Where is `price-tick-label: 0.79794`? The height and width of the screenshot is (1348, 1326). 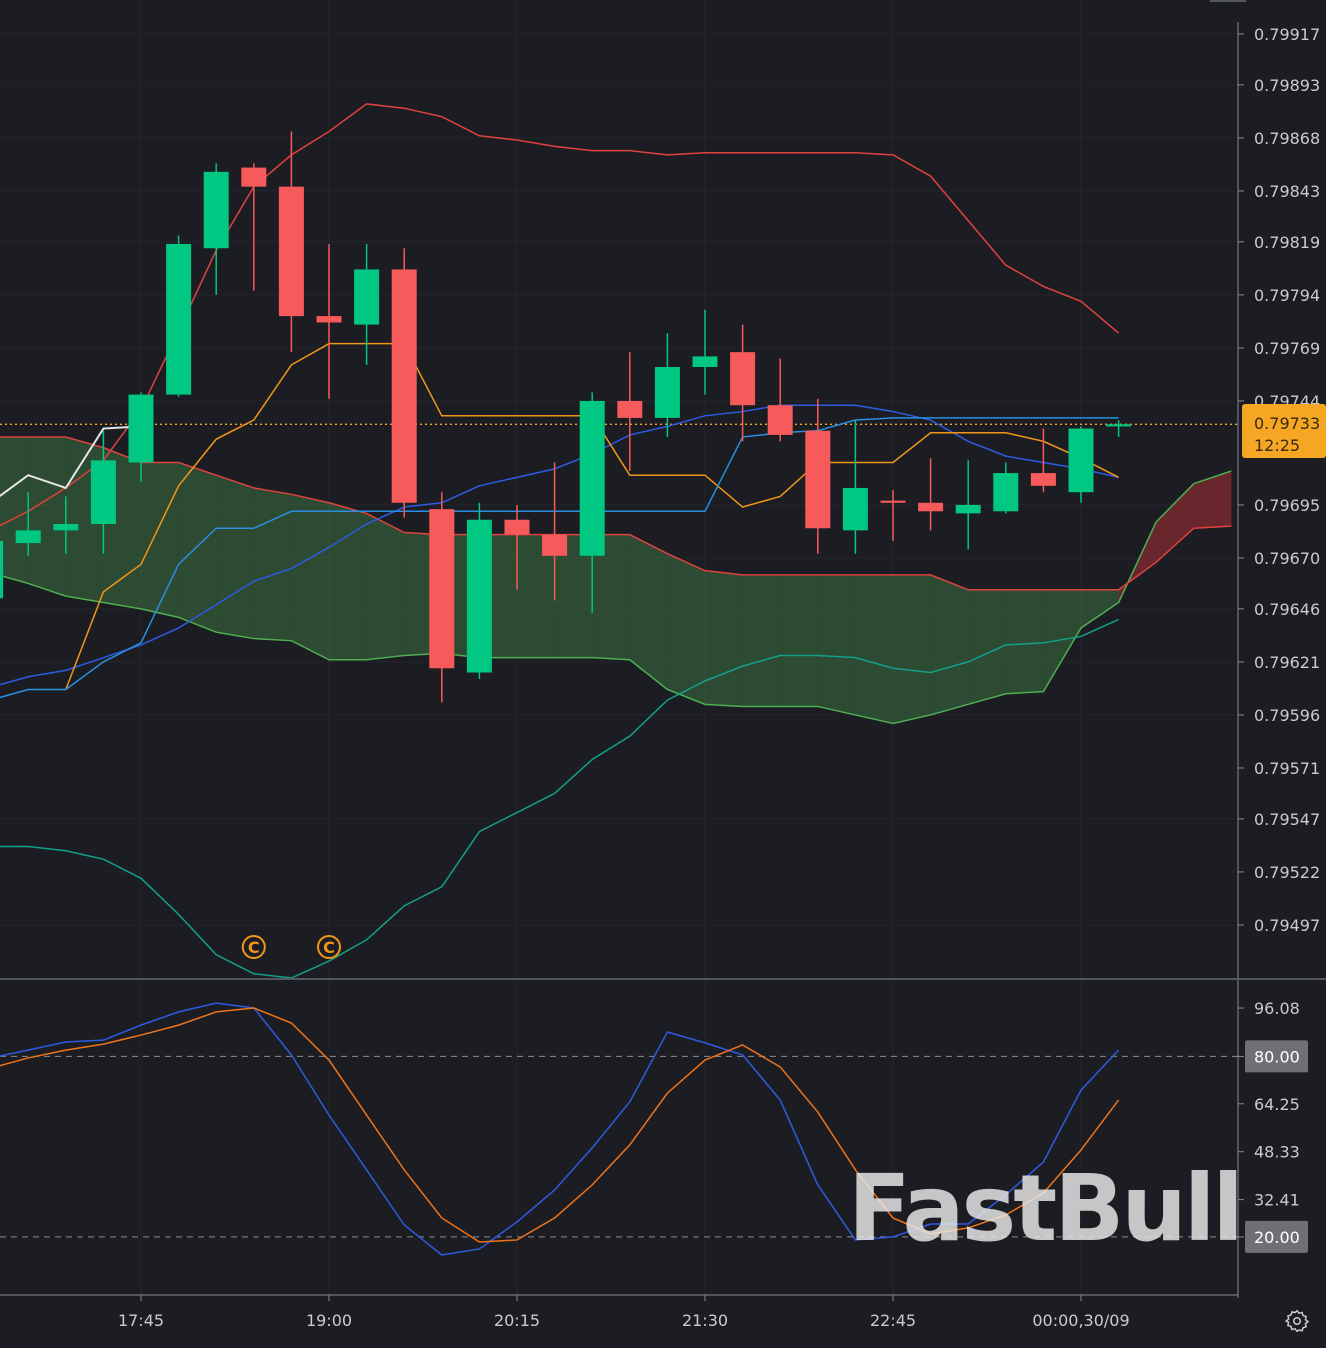
price-tick-label: 0.79794 is located at coordinates (1287, 295).